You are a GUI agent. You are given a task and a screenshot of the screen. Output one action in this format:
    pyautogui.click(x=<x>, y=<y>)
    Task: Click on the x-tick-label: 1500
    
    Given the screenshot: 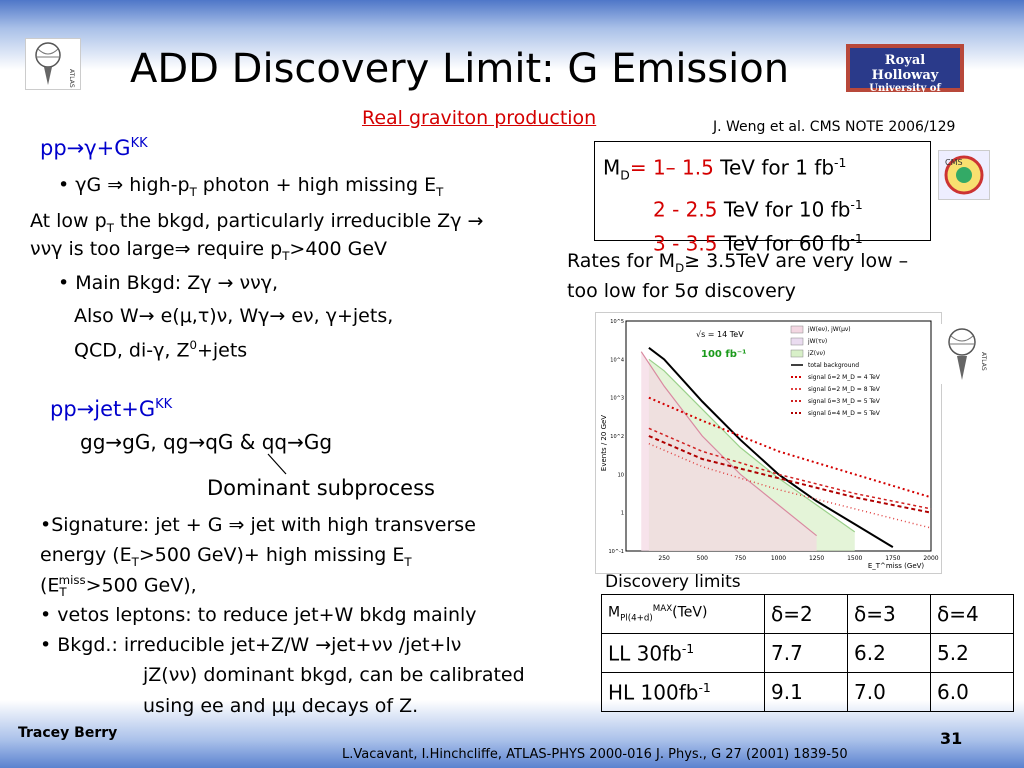 What is the action you would take?
    pyautogui.click(x=854, y=558)
    